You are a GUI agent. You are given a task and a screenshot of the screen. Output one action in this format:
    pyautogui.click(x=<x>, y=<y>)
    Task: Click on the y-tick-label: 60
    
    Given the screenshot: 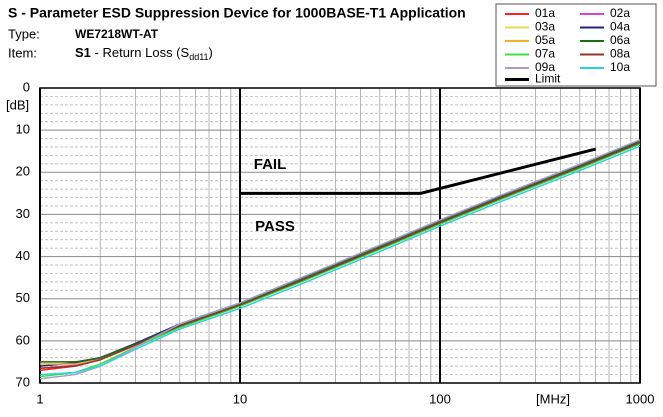 What is the action you would take?
    pyautogui.click(x=23, y=339)
    